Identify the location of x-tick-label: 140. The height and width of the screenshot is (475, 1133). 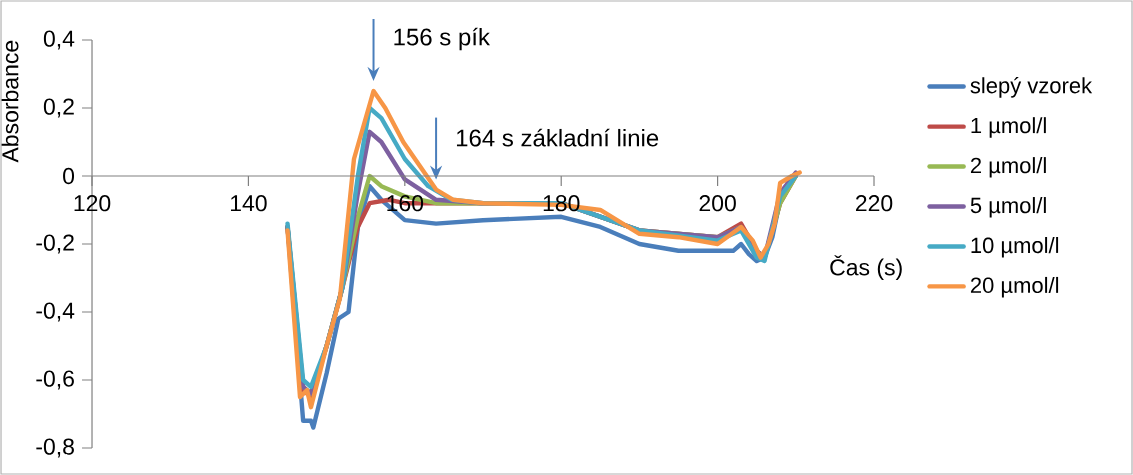
(248, 203).